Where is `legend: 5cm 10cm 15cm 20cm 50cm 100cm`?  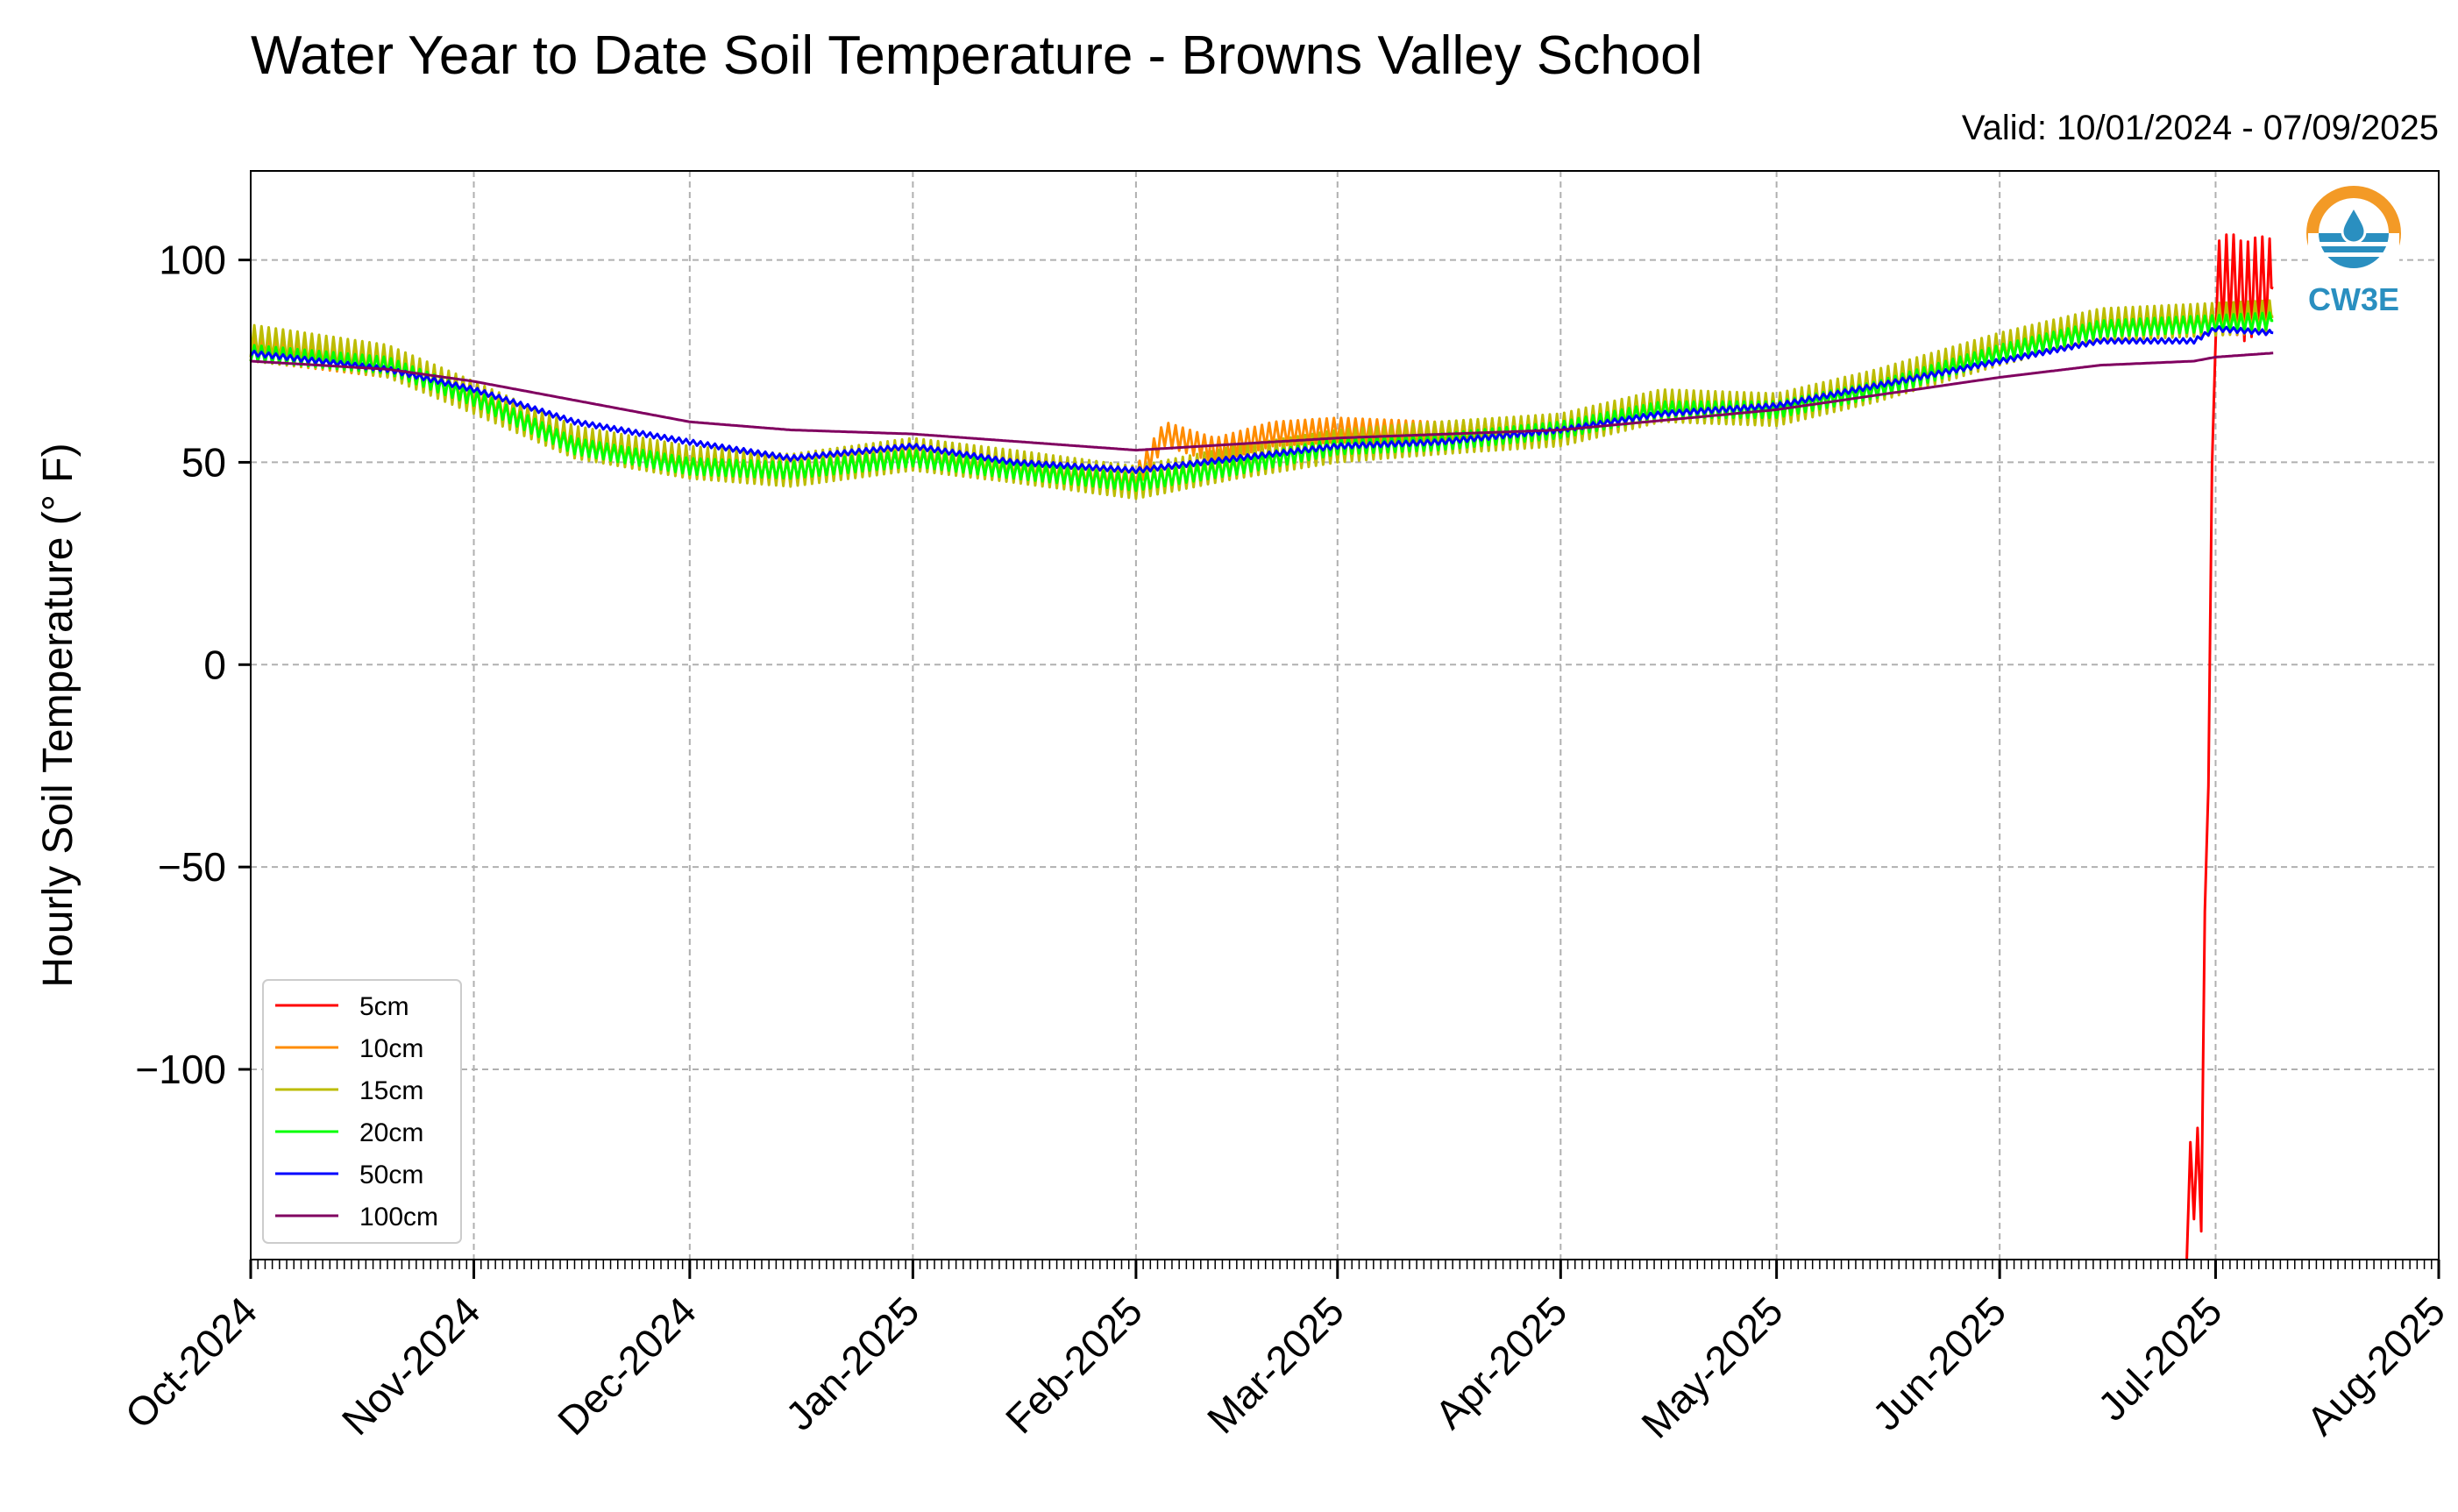 legend: 5cm 10cm 15cm 20cm 50cm 100cm is located at coordinates (362, 1111).